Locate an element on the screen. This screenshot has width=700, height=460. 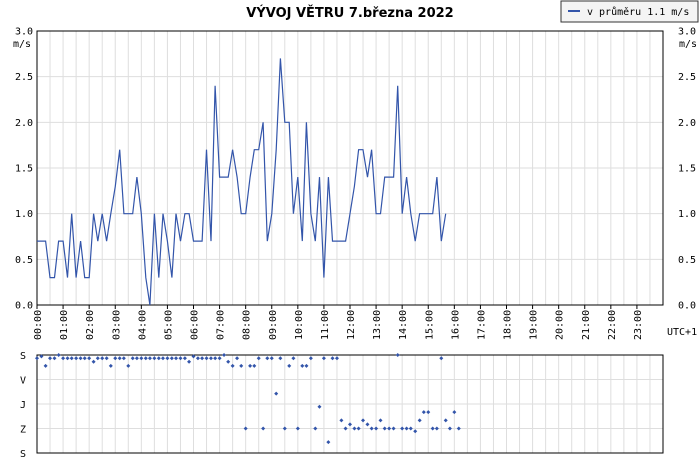
y-tick-label-right: 3.0 is located at coordinates (687, 32).